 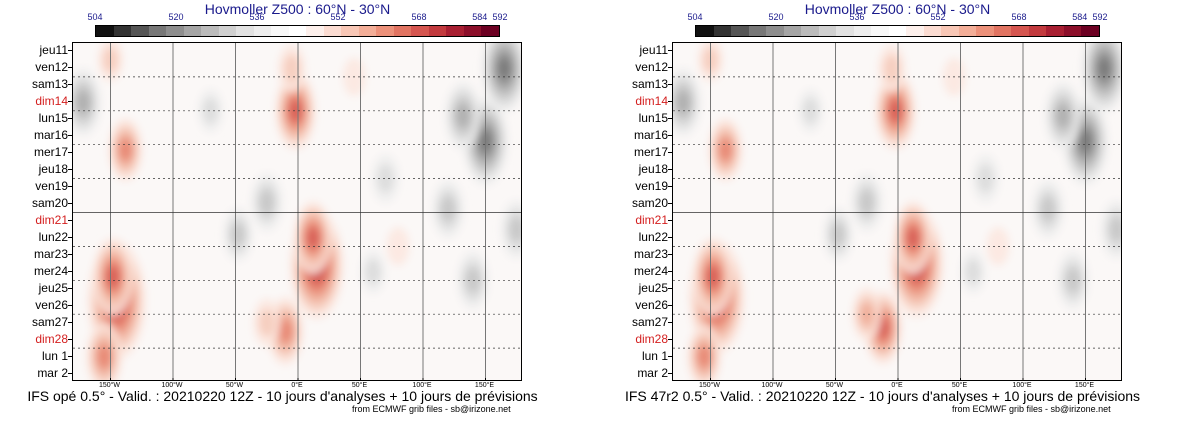 I want to click on credit-text: from ECMWF grib files - sb@irizone.net, so click(x=1031, y=409).